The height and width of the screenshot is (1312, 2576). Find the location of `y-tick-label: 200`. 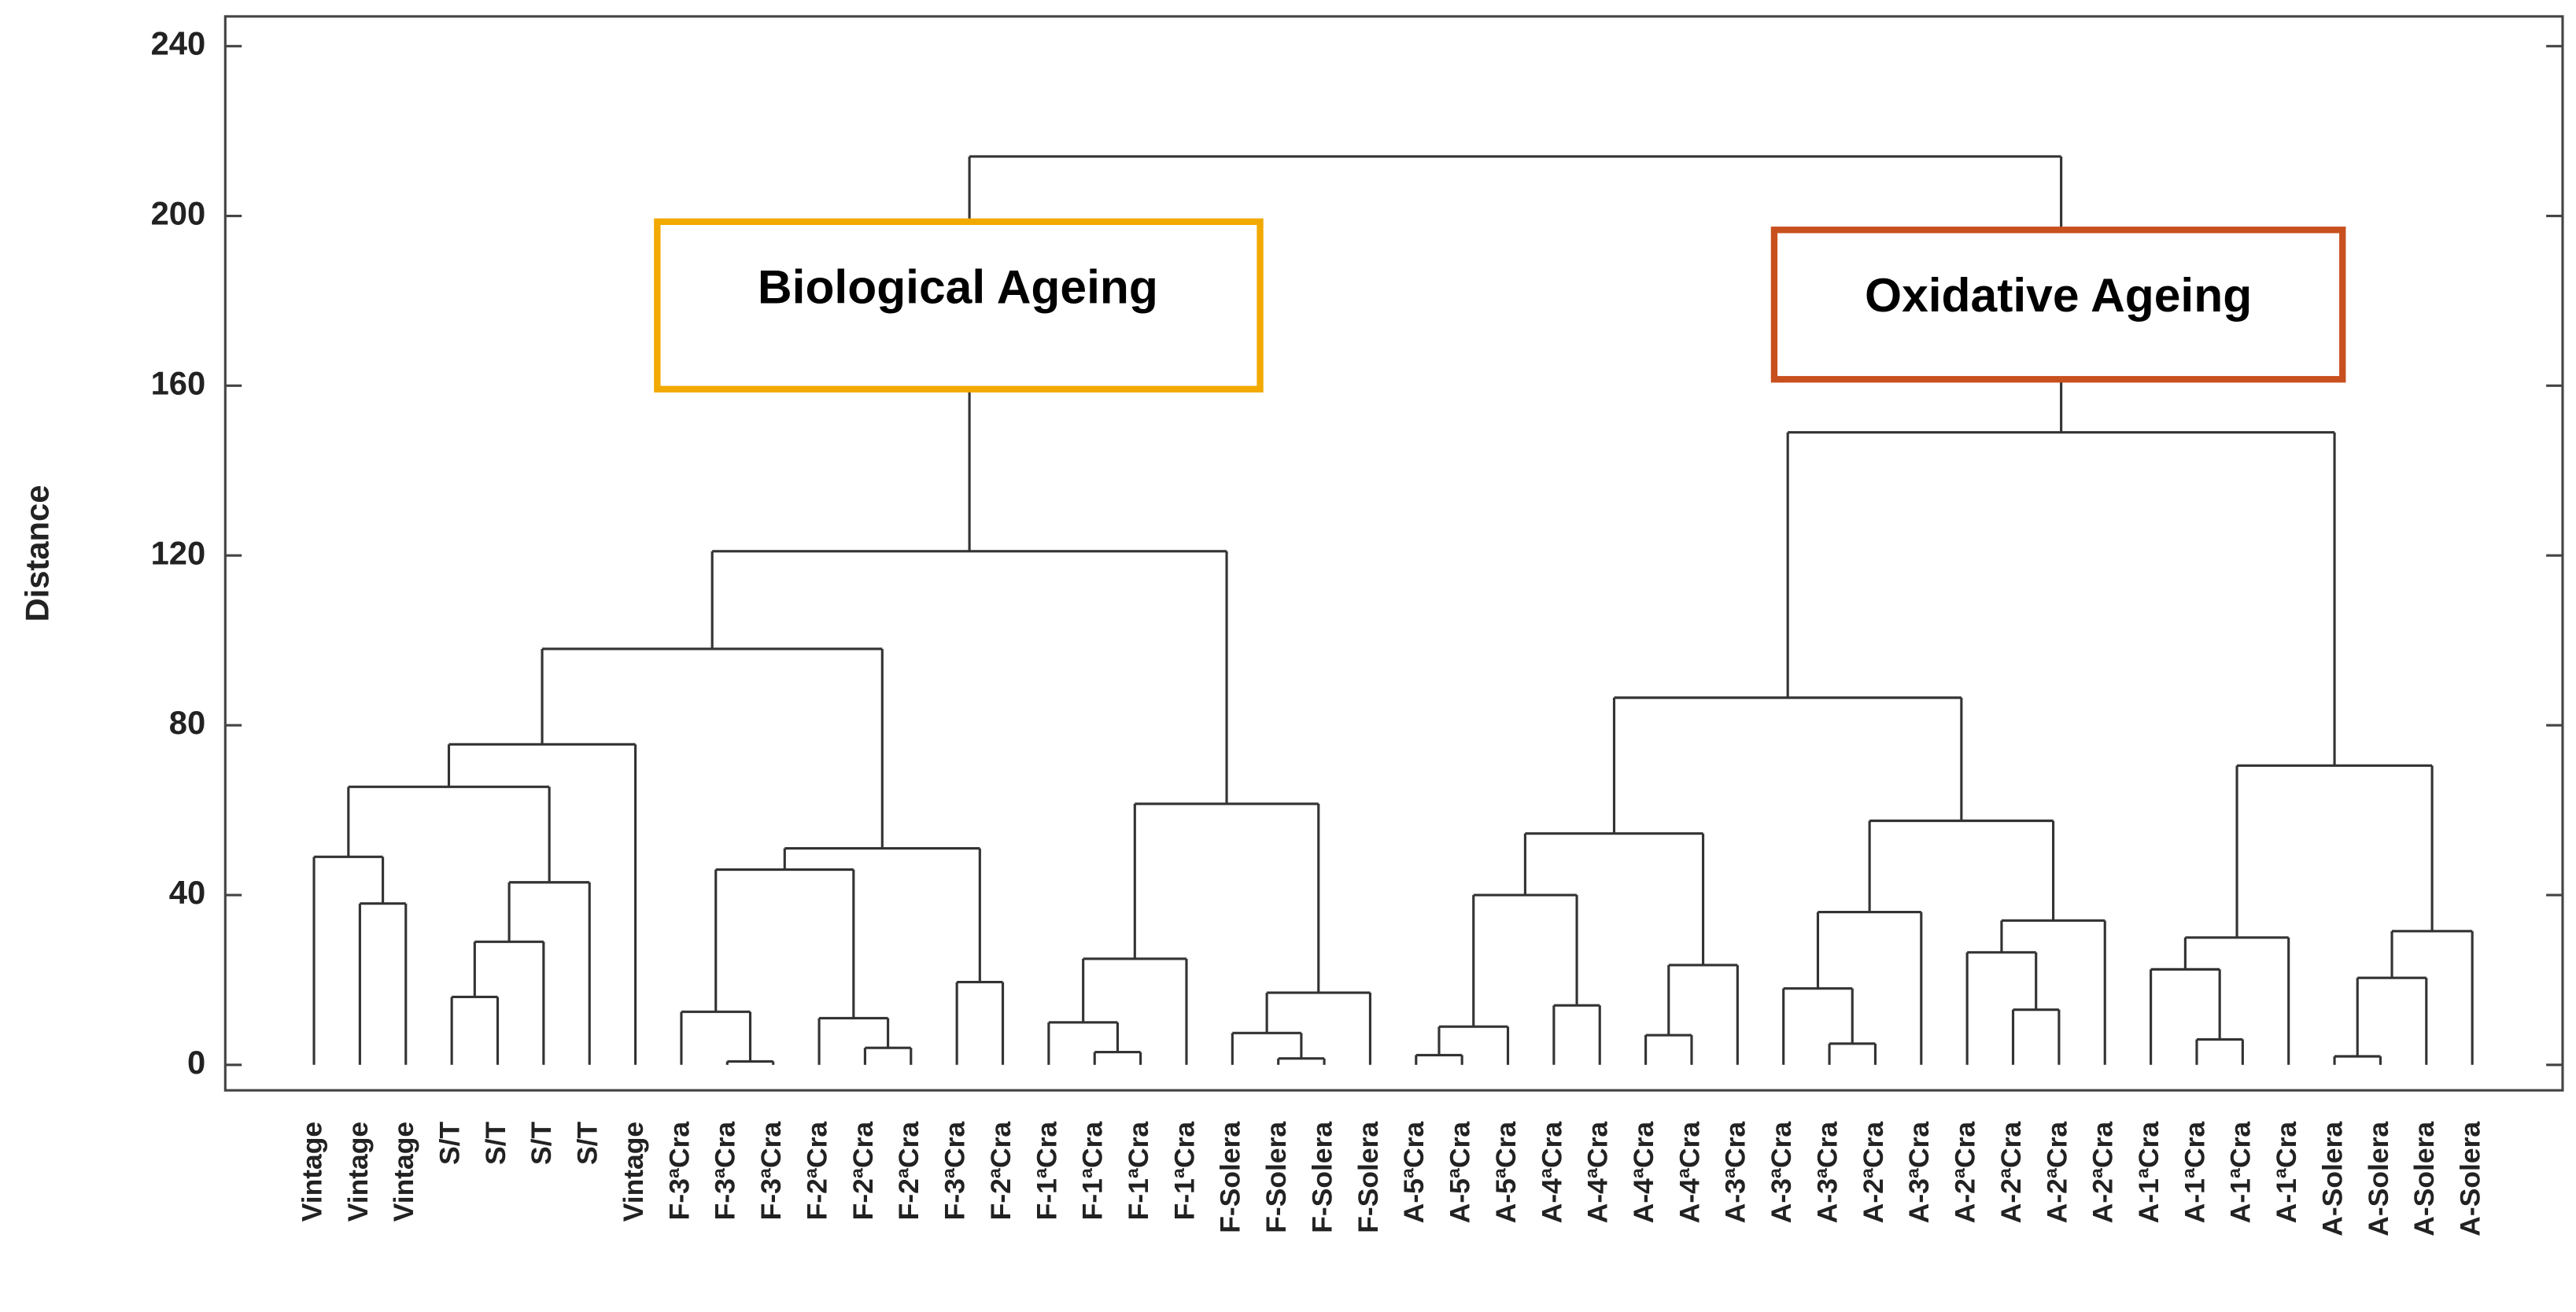

y-tick-label: 200 is located at coordinates (178, 213).